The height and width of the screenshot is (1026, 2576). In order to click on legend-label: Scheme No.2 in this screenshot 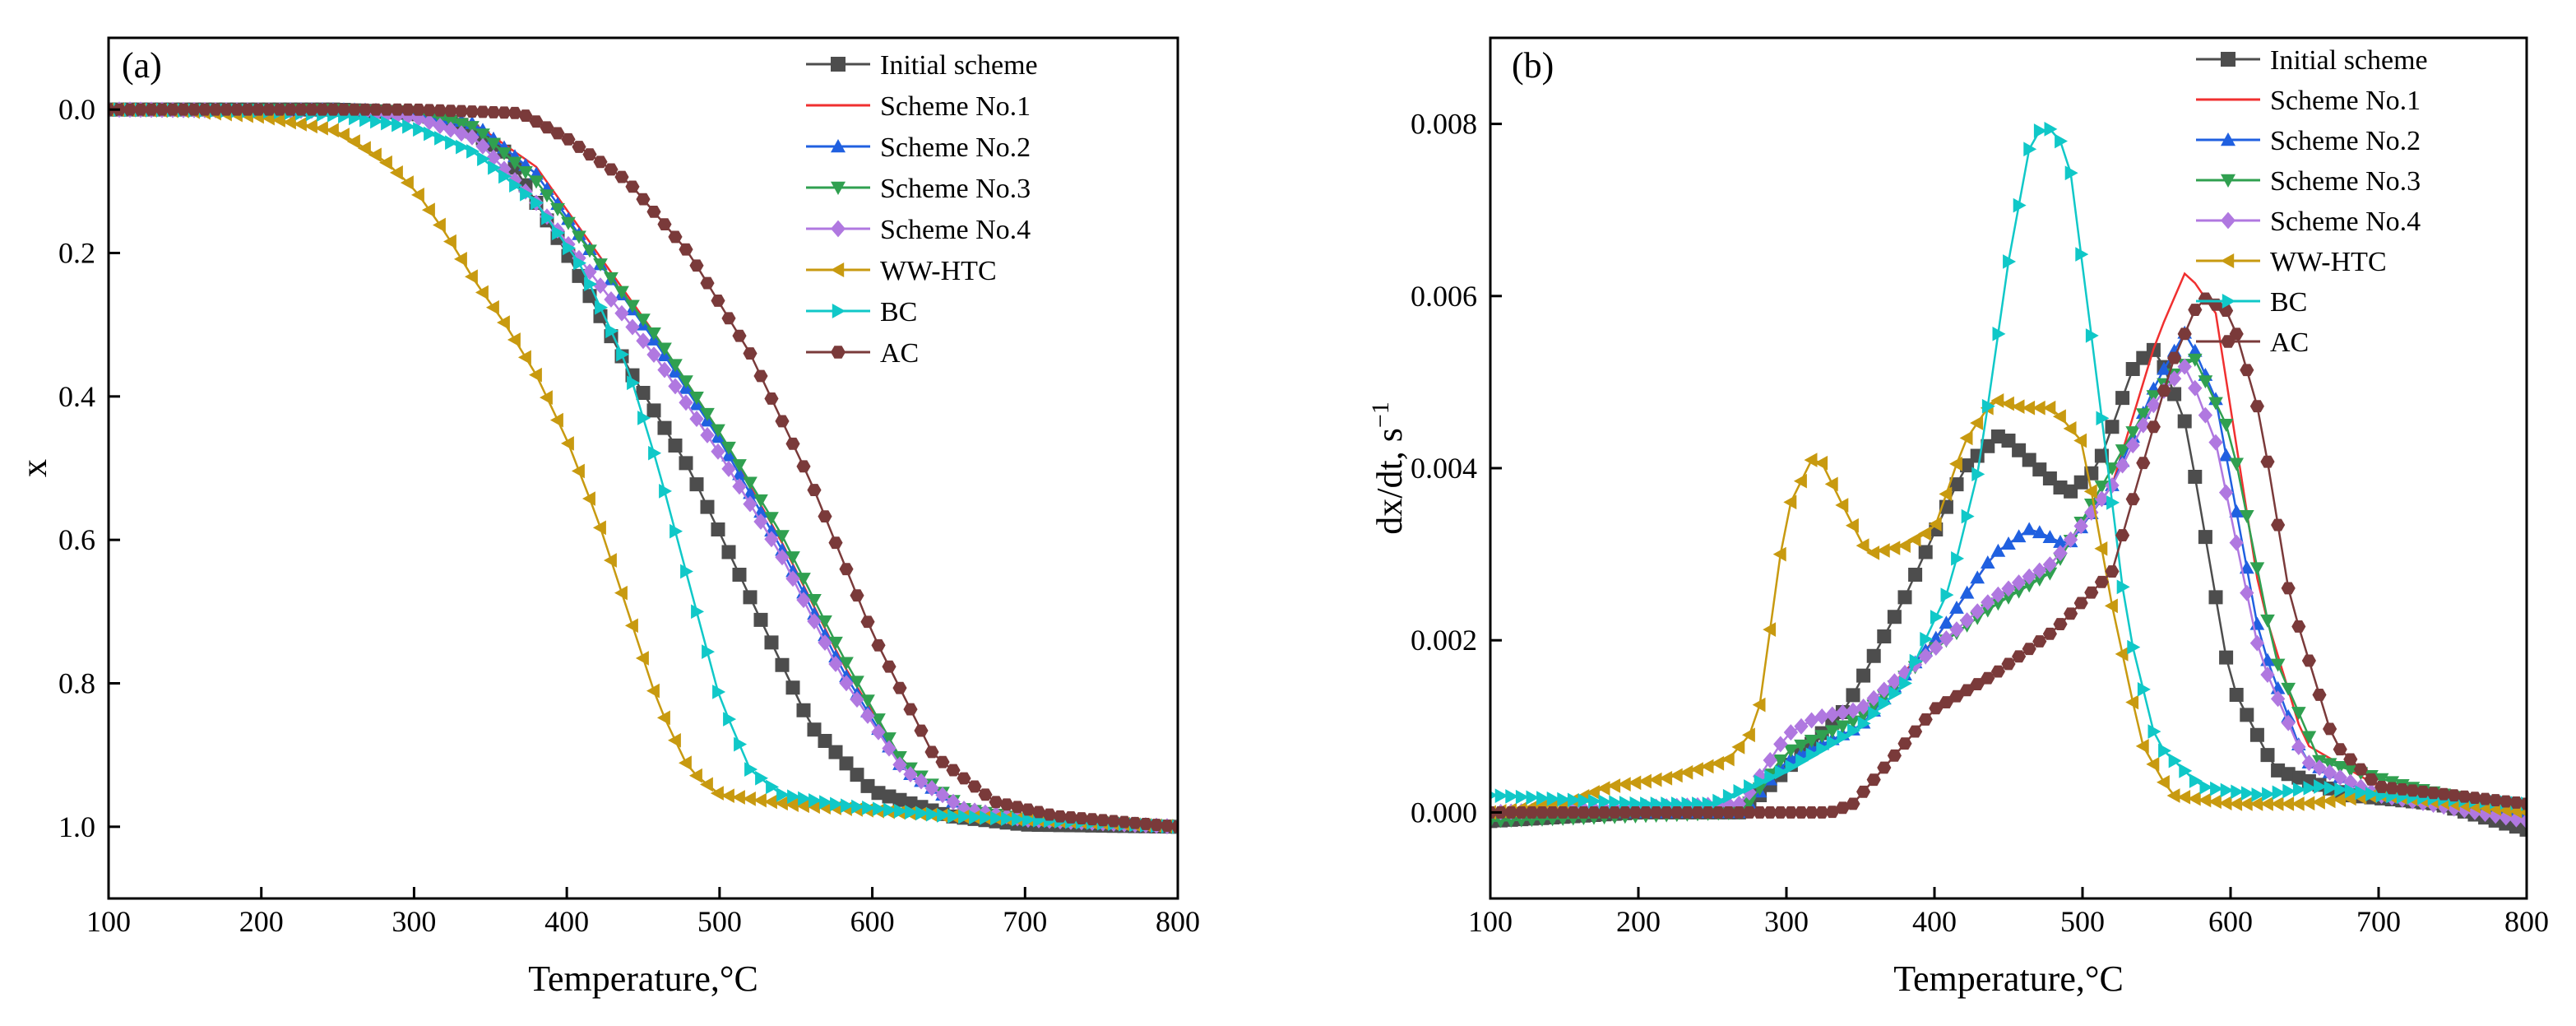, I will do `click(2345, 141)`.